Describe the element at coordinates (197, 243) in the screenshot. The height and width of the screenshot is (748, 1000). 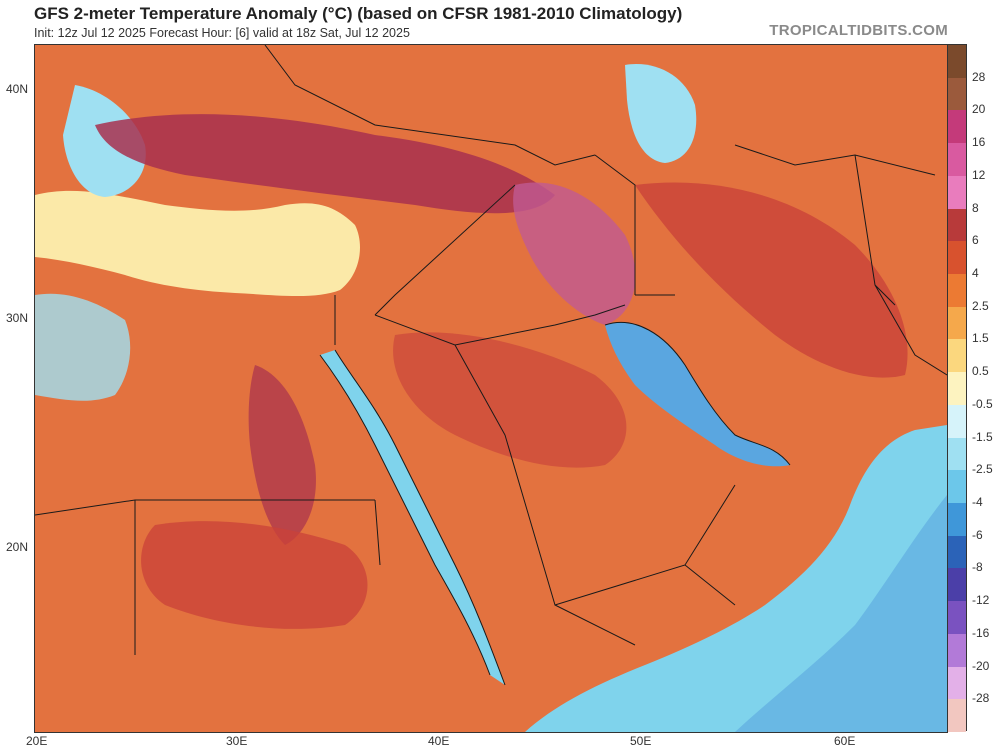
I see `mediterranean-sea` at that location.